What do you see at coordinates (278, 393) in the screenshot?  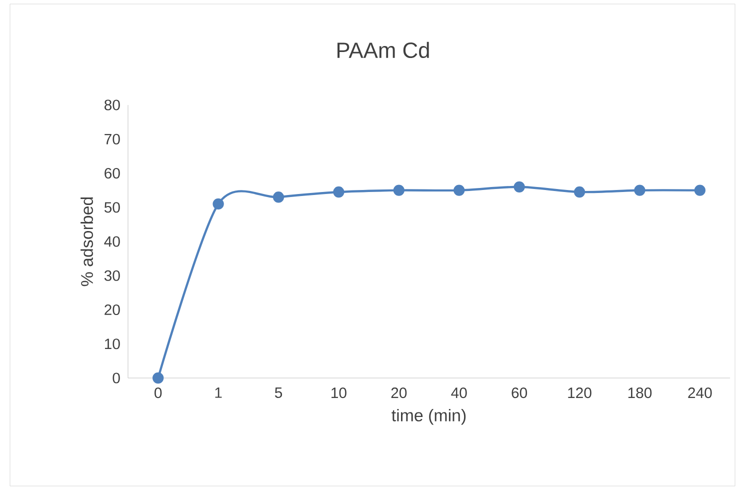 I see `x-tick-label: 5` at bounding box center [278, 393].